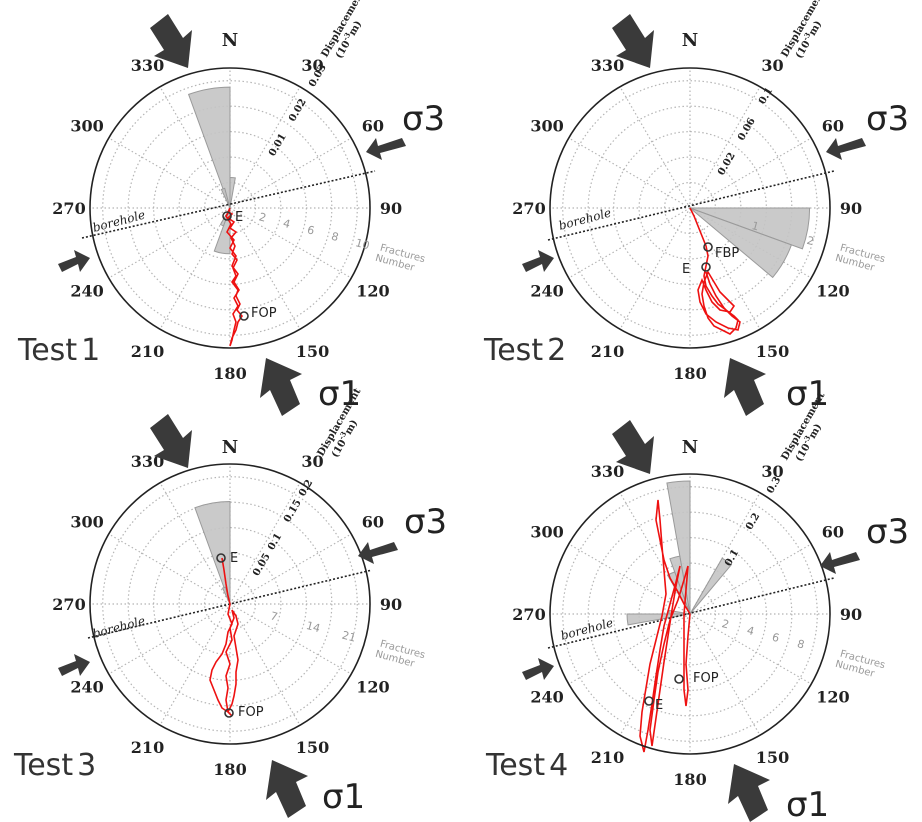 The width and height of the screenshot is (922, 822). What do you see at coordinates (810, 241) in the screenshot?
I see `fracture-tick-2: 2` at bounding box center [810, 241].